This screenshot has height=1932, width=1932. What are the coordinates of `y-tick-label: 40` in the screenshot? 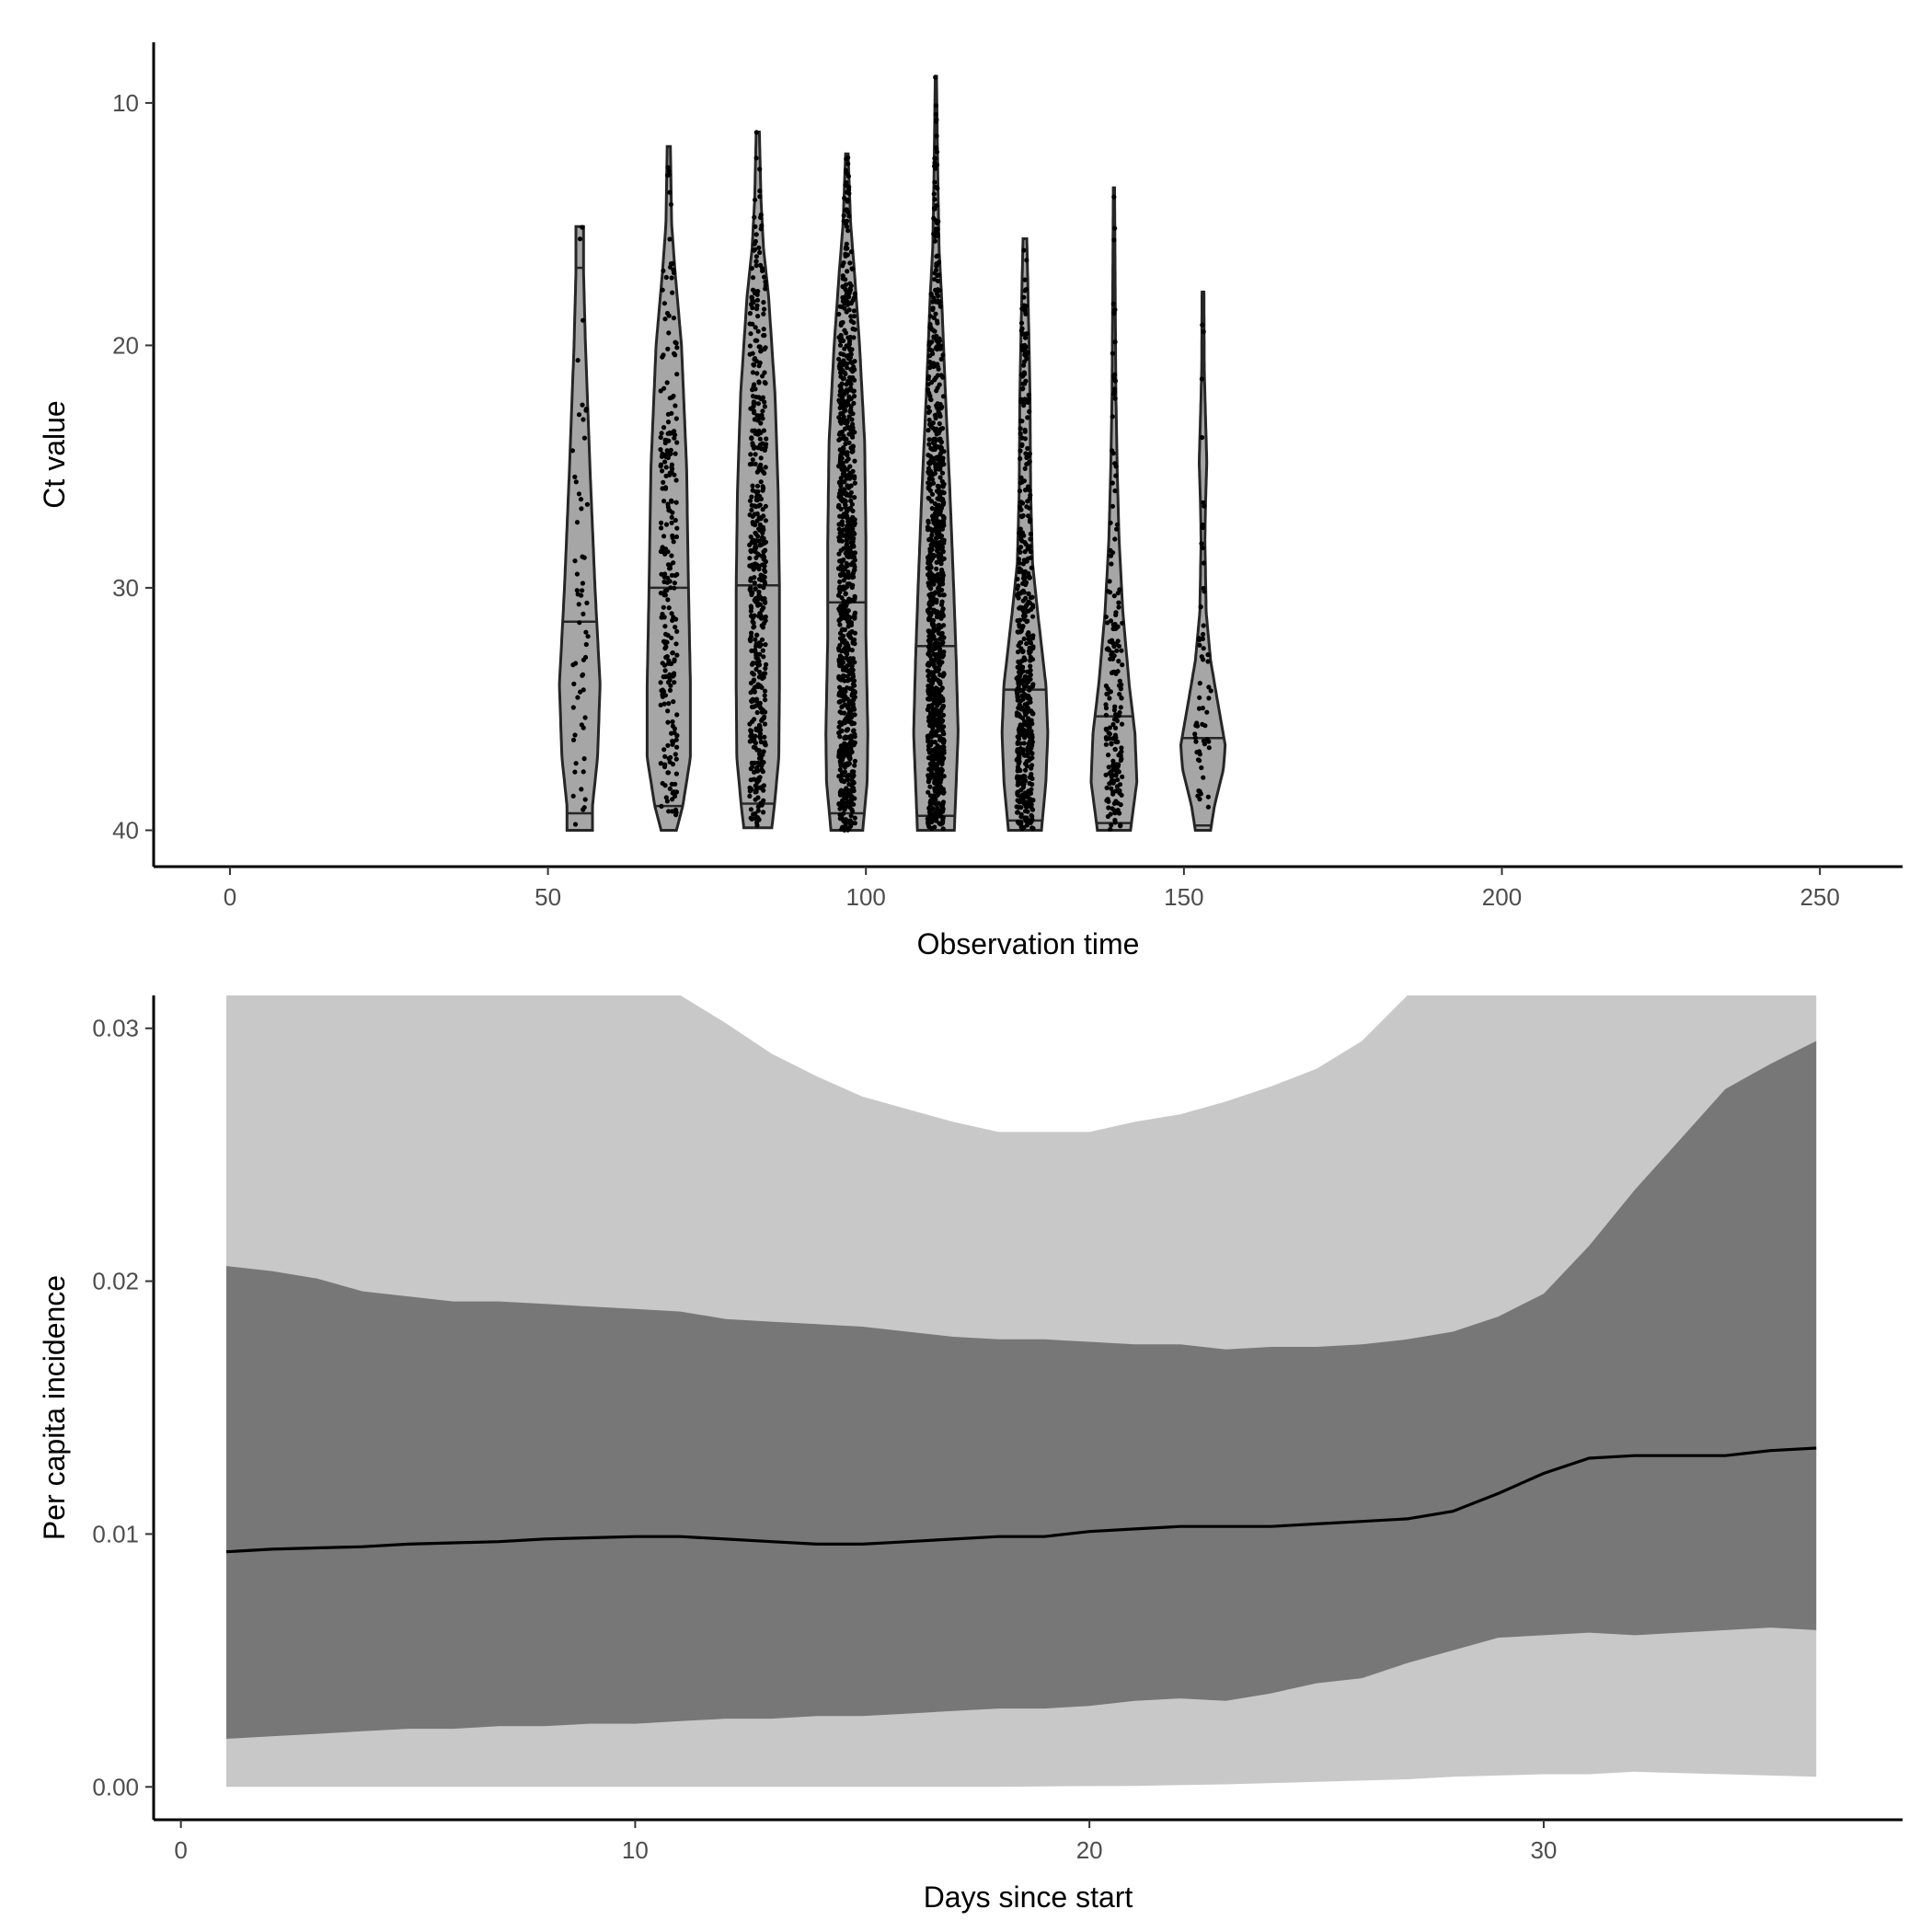 It's located at (126, 830).